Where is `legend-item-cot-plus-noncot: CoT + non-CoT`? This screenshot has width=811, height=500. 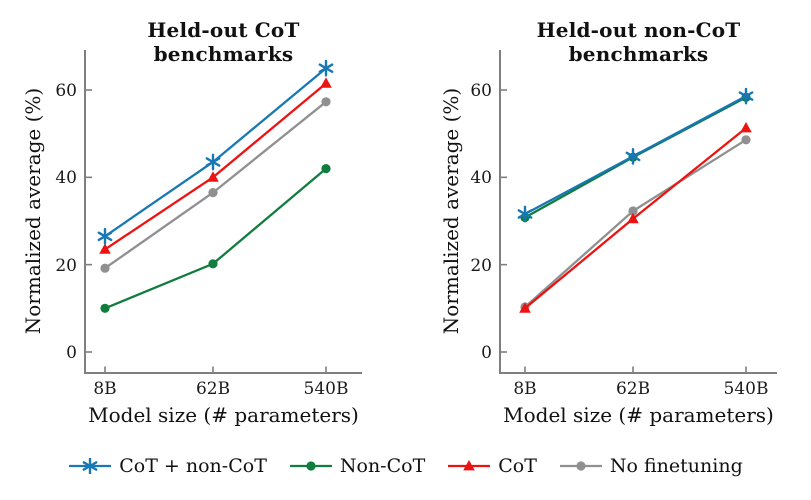
legend-item-cot-plus-noncot: CoT + non-CoT is located at coordinates (167, 466).